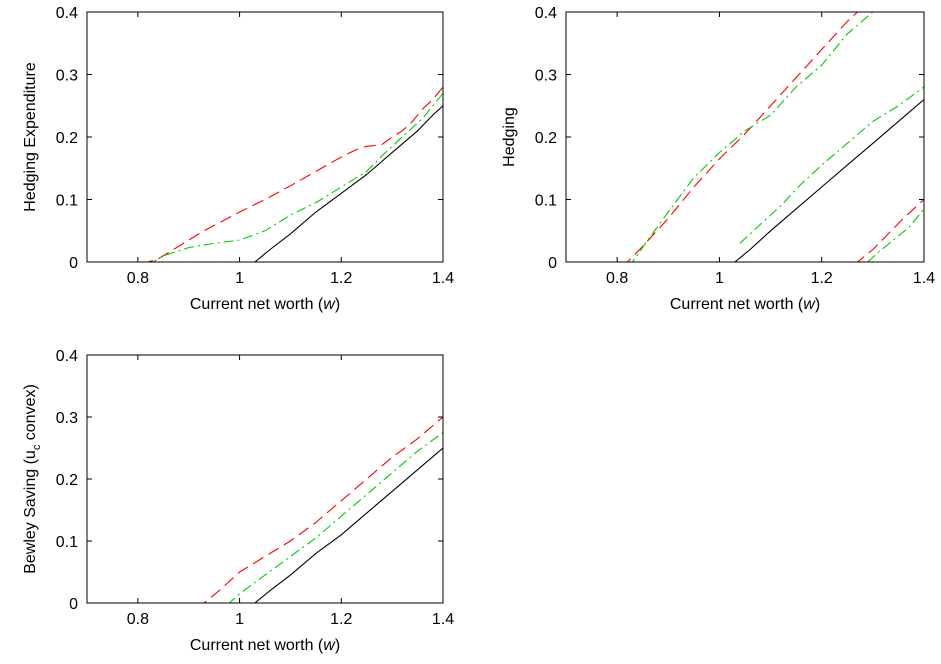 This screenshot has width=941, height=664. I want to click on y-axis-label: Hedging, so click(509, 137).